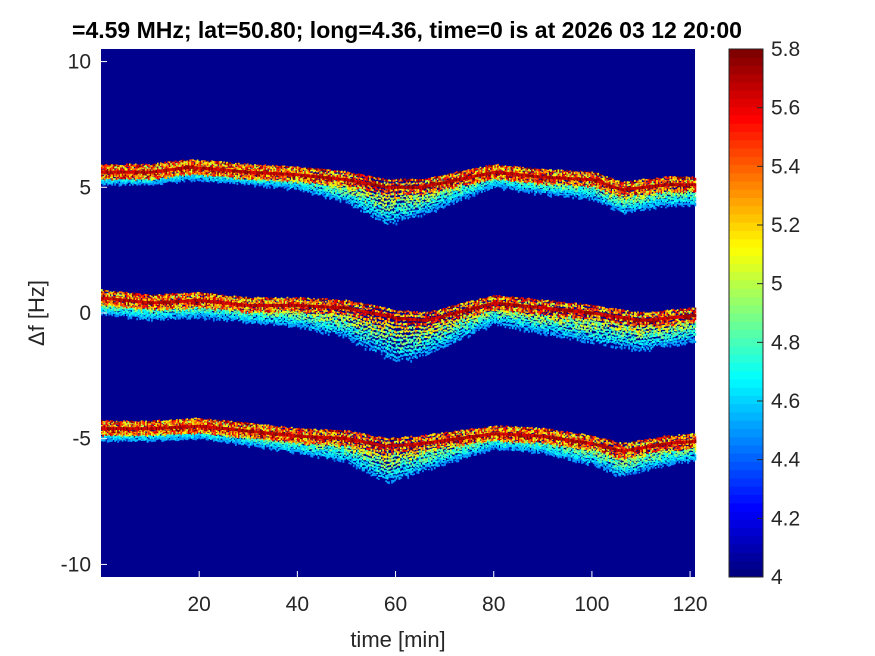 The height and width of the screenshot is (656, 875). What do you see at coordinates (79, 62) in the screenshot?
I see `y-tick-label-10: 10` at bounding box center [79, 62].